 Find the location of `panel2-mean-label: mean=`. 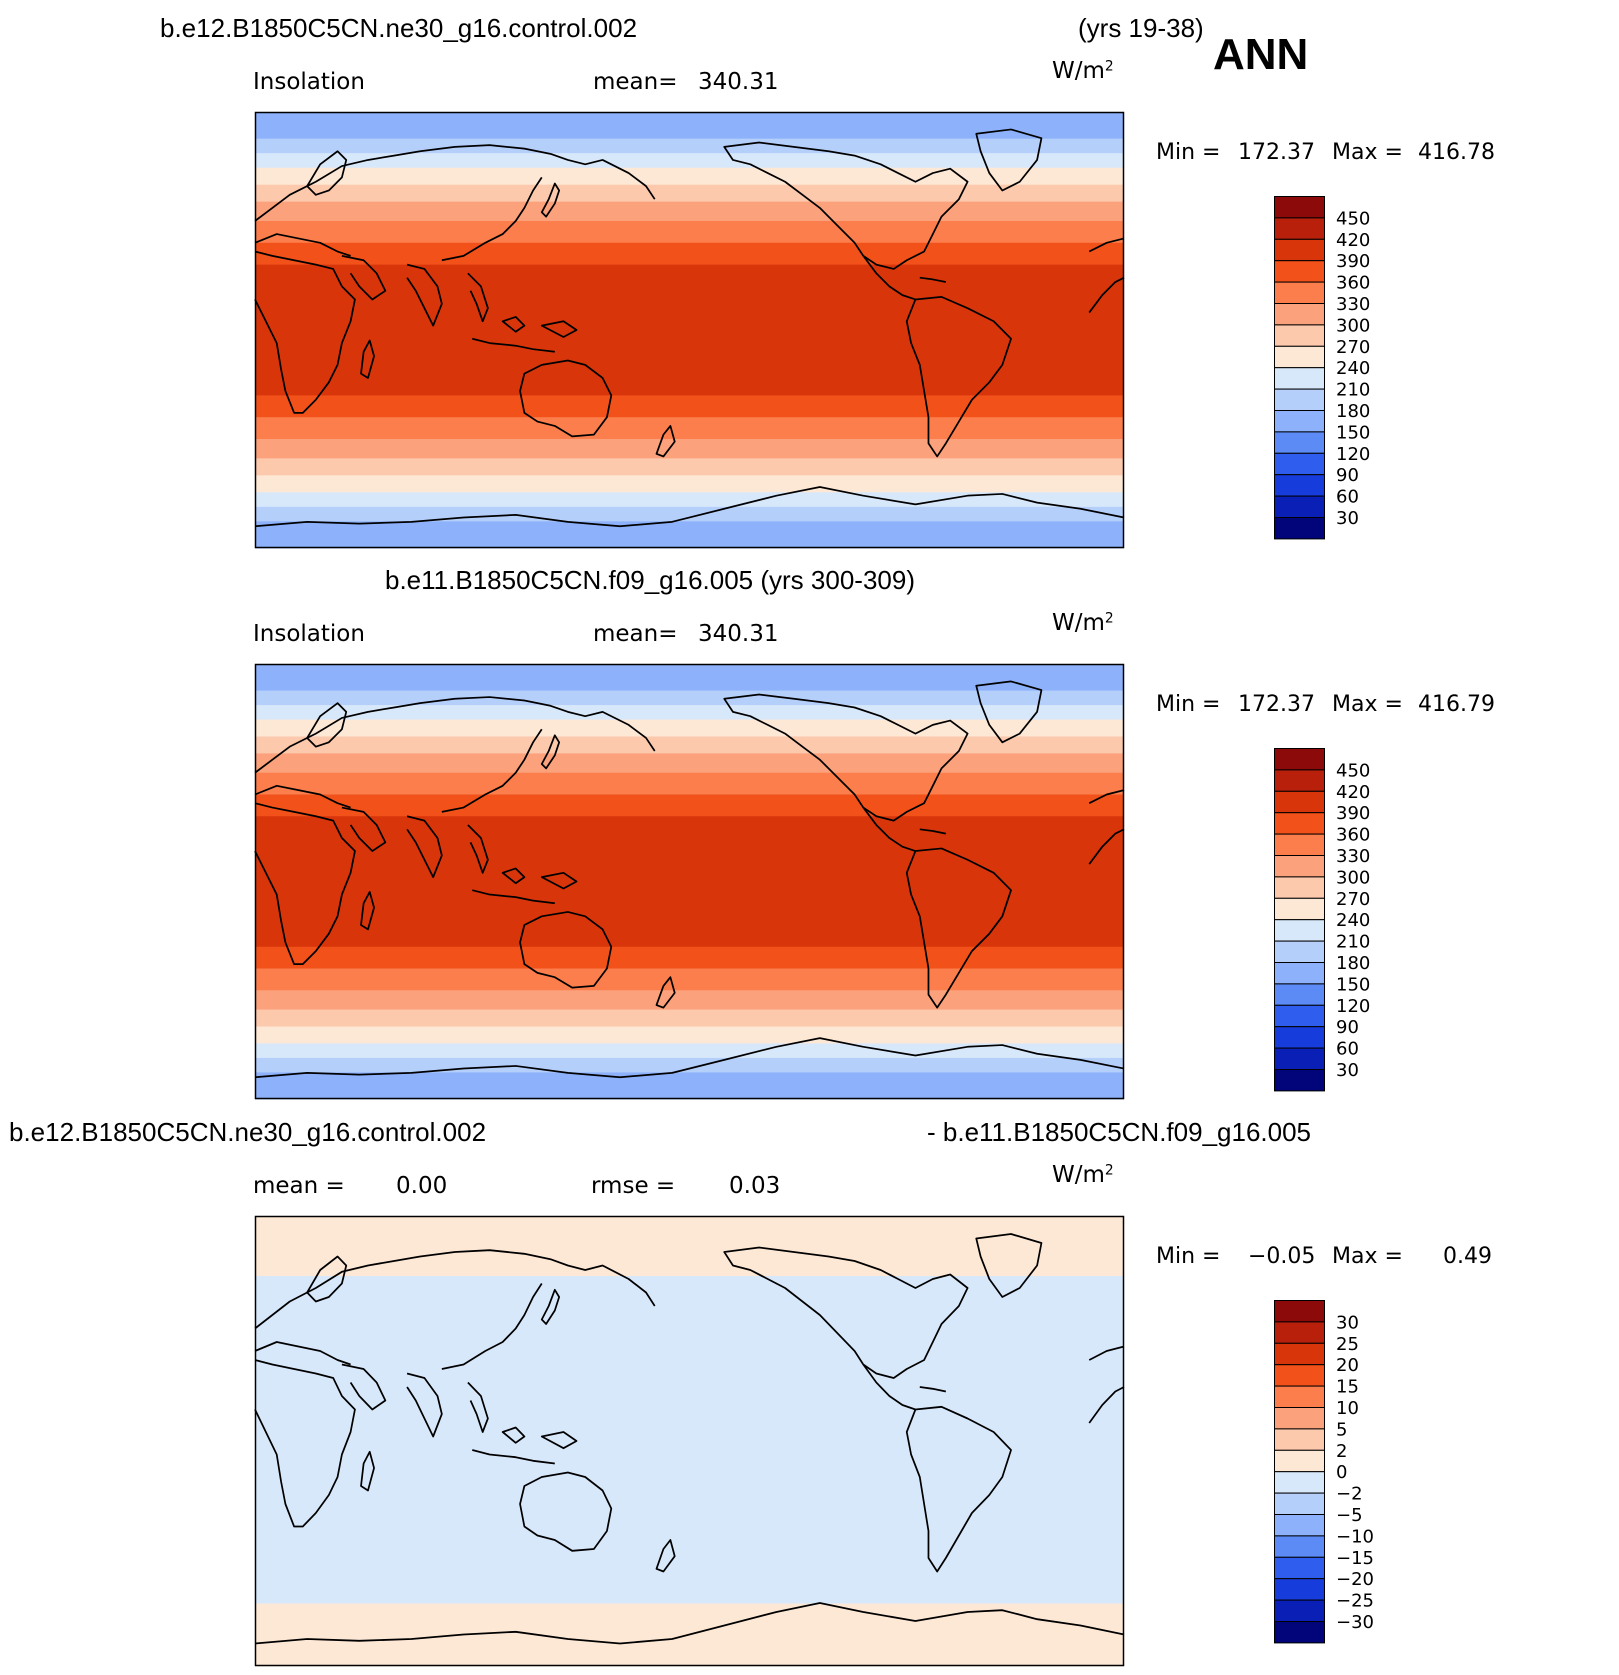

panel2-mean-label: mean= is located at coordinates (635, 634).